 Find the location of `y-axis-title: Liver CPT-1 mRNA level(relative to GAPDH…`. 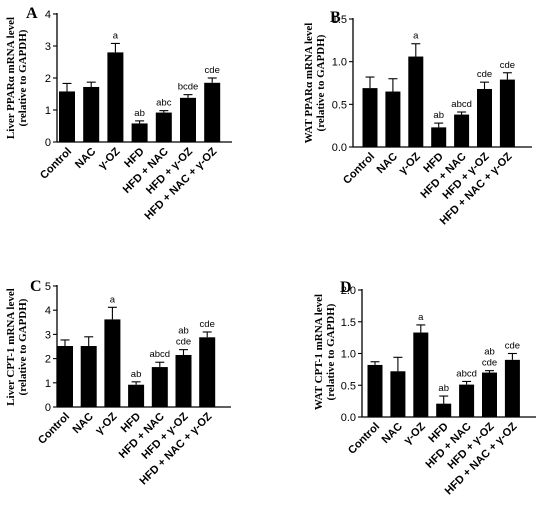

y-axis-title: Liver CPT-1 mRNA level(relative to GAPDH… is located at coordinates (17, 347).